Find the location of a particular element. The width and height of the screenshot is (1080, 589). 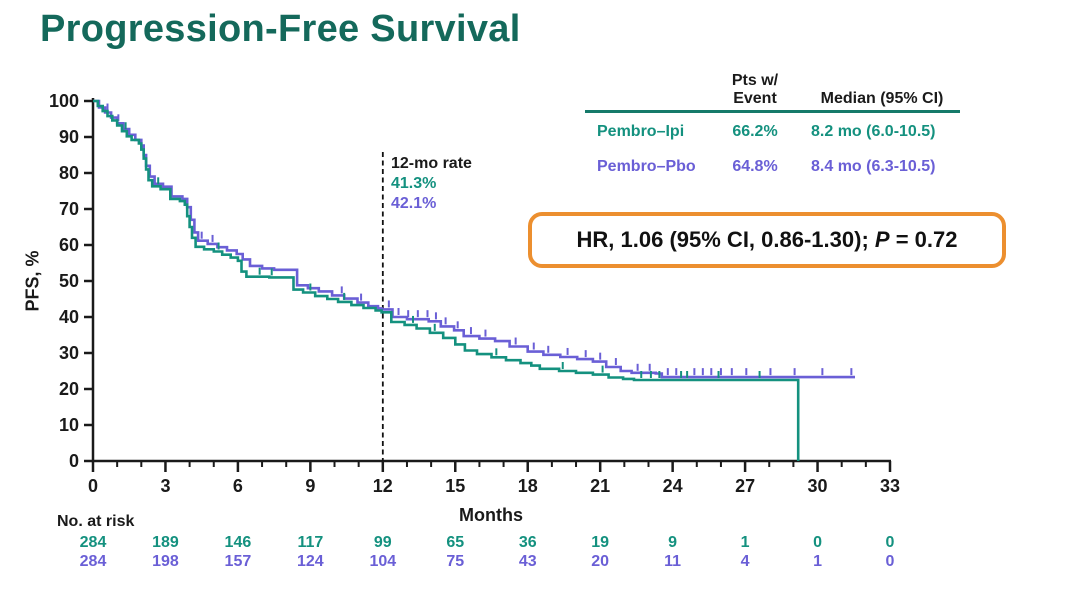

x-tick-label: 9 is located at coordinates (310, 486).